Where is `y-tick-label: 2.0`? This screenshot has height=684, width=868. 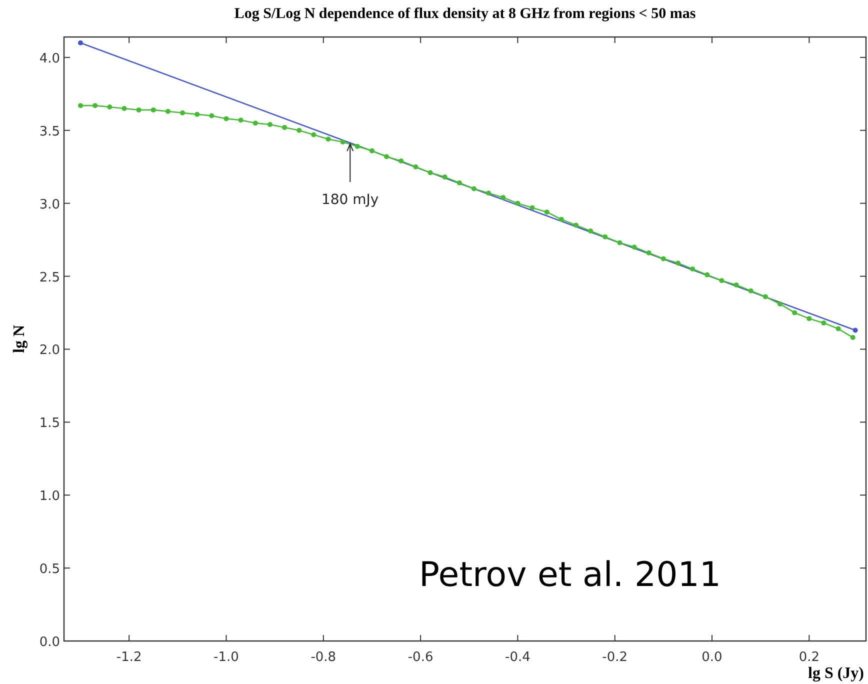 y-tick-label: 2.0 is located at coordinates (49, 350).